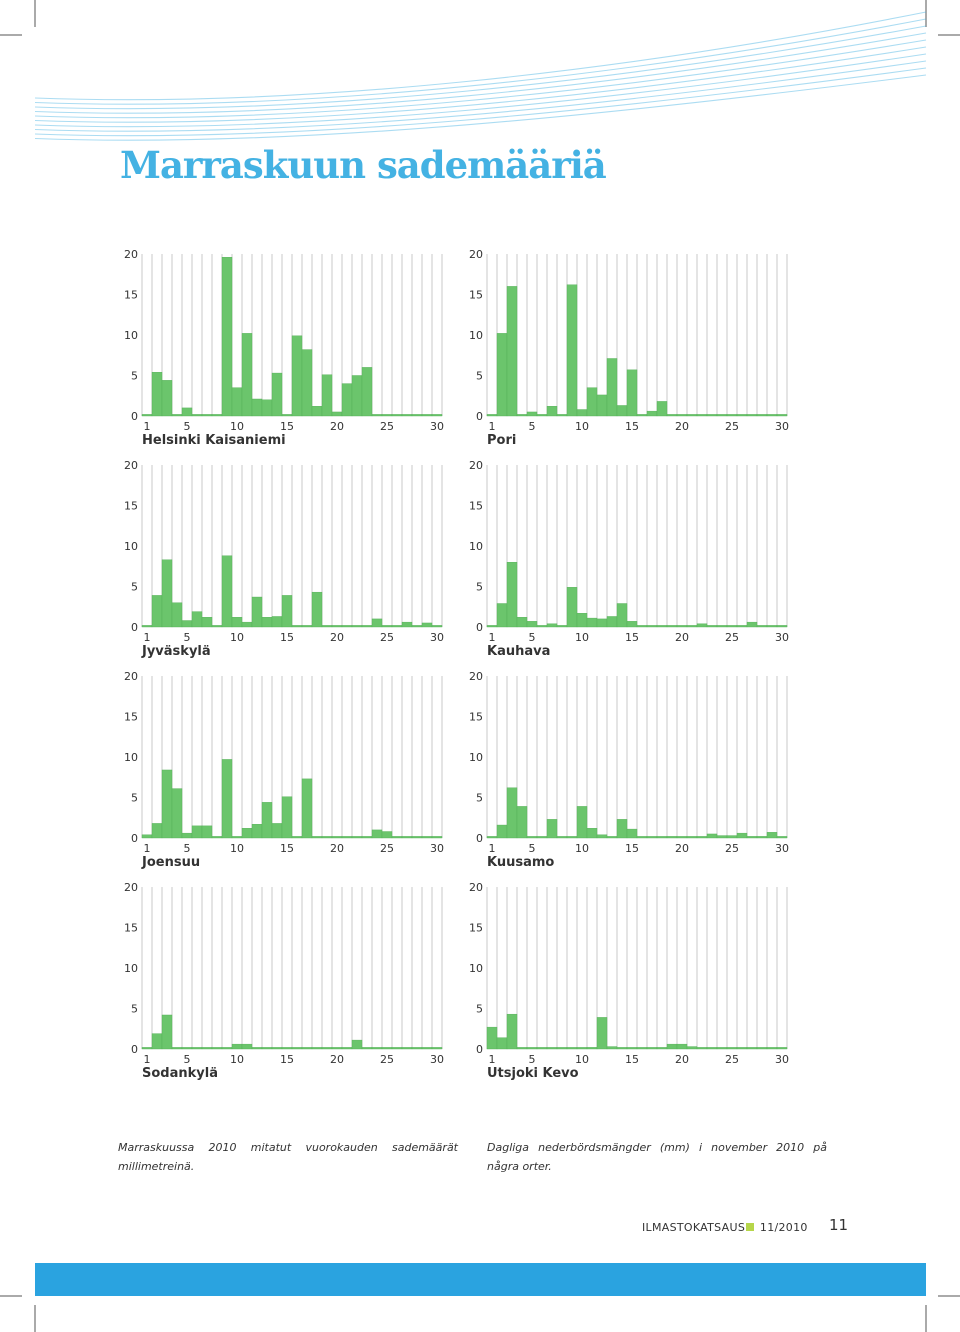 The width and height of the screenshot is (960, 1332). I want to click on station-name: Sodankylä, so click(180, 1073).